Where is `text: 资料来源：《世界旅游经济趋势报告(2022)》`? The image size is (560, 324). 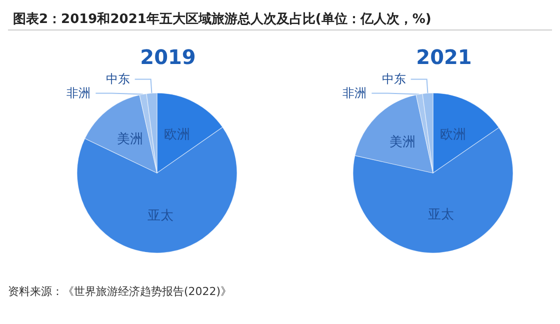
text: 资料来源：《世界旅游经济趋势报告(2022)》 is located at coordinates (120, 291).